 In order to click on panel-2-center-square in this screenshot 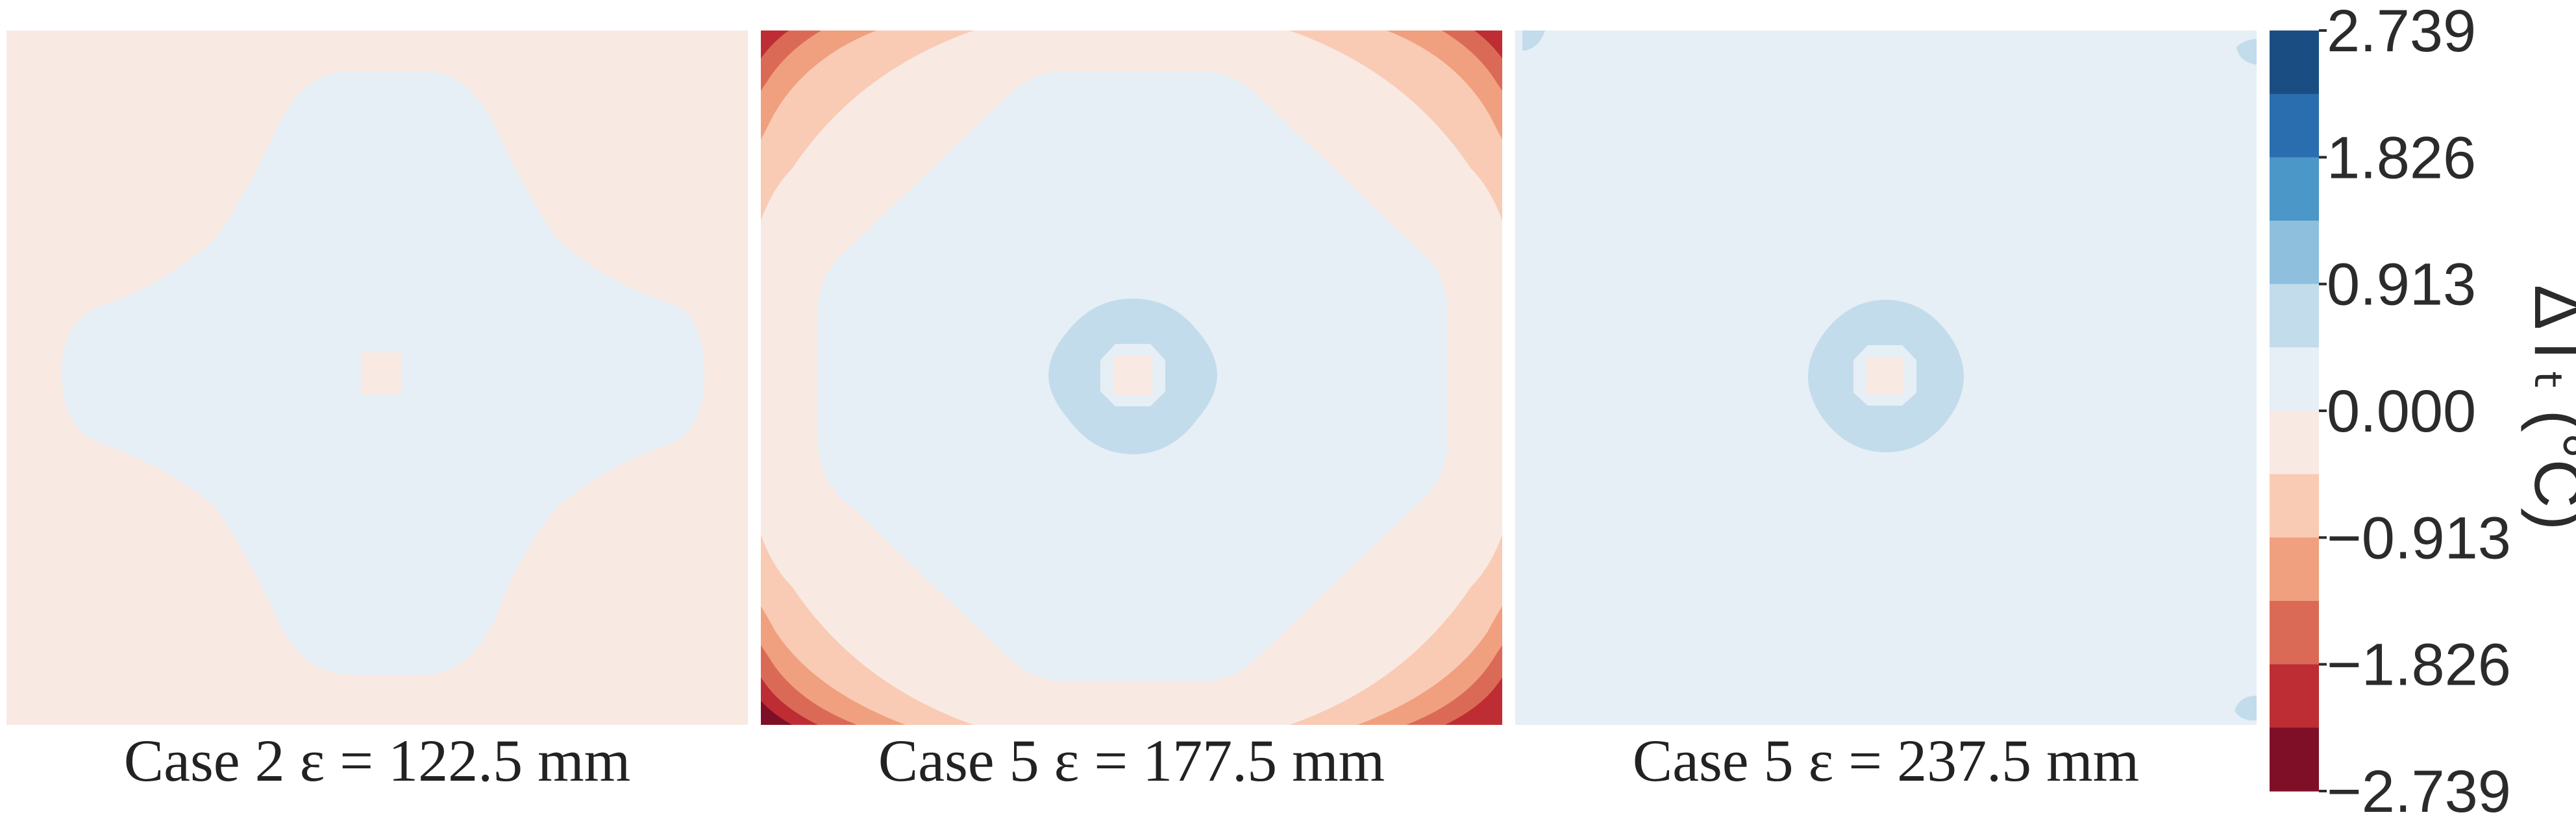, I will do `click(1132, 376)`.